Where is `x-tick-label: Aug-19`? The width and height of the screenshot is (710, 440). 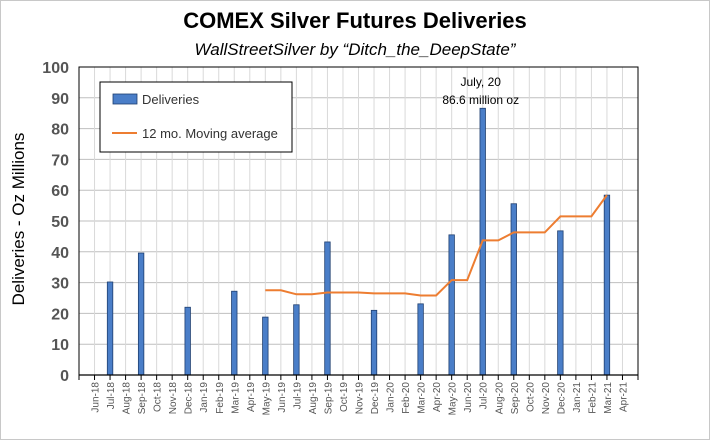 x-tick-label: Aug-19 is located at coordinates (313, 398).